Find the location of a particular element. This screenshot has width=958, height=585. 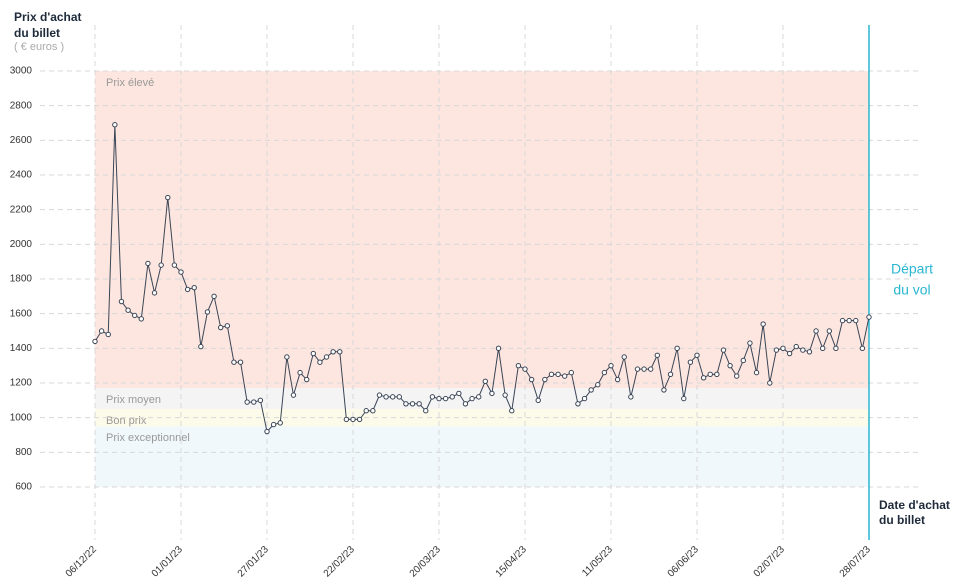

band-label: Prix exceptionnel is located at coordinates (148, 438).